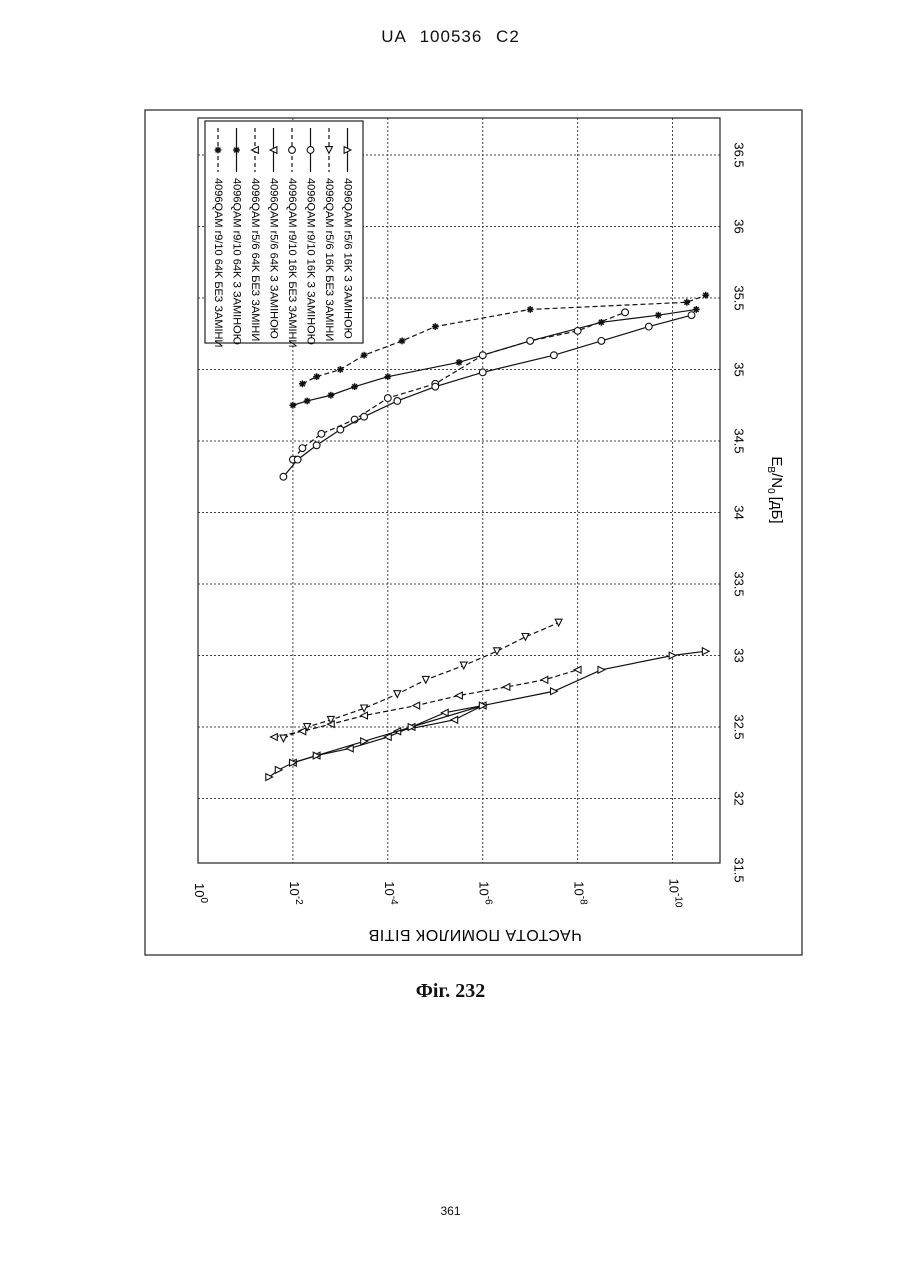 Image resolution: width=901 pixels, height=1273 pixels. What do you see at coordinates (393, 900) in the screenshot?
I see `y-tick-exponent: -4` at bounding box center [393, 900].